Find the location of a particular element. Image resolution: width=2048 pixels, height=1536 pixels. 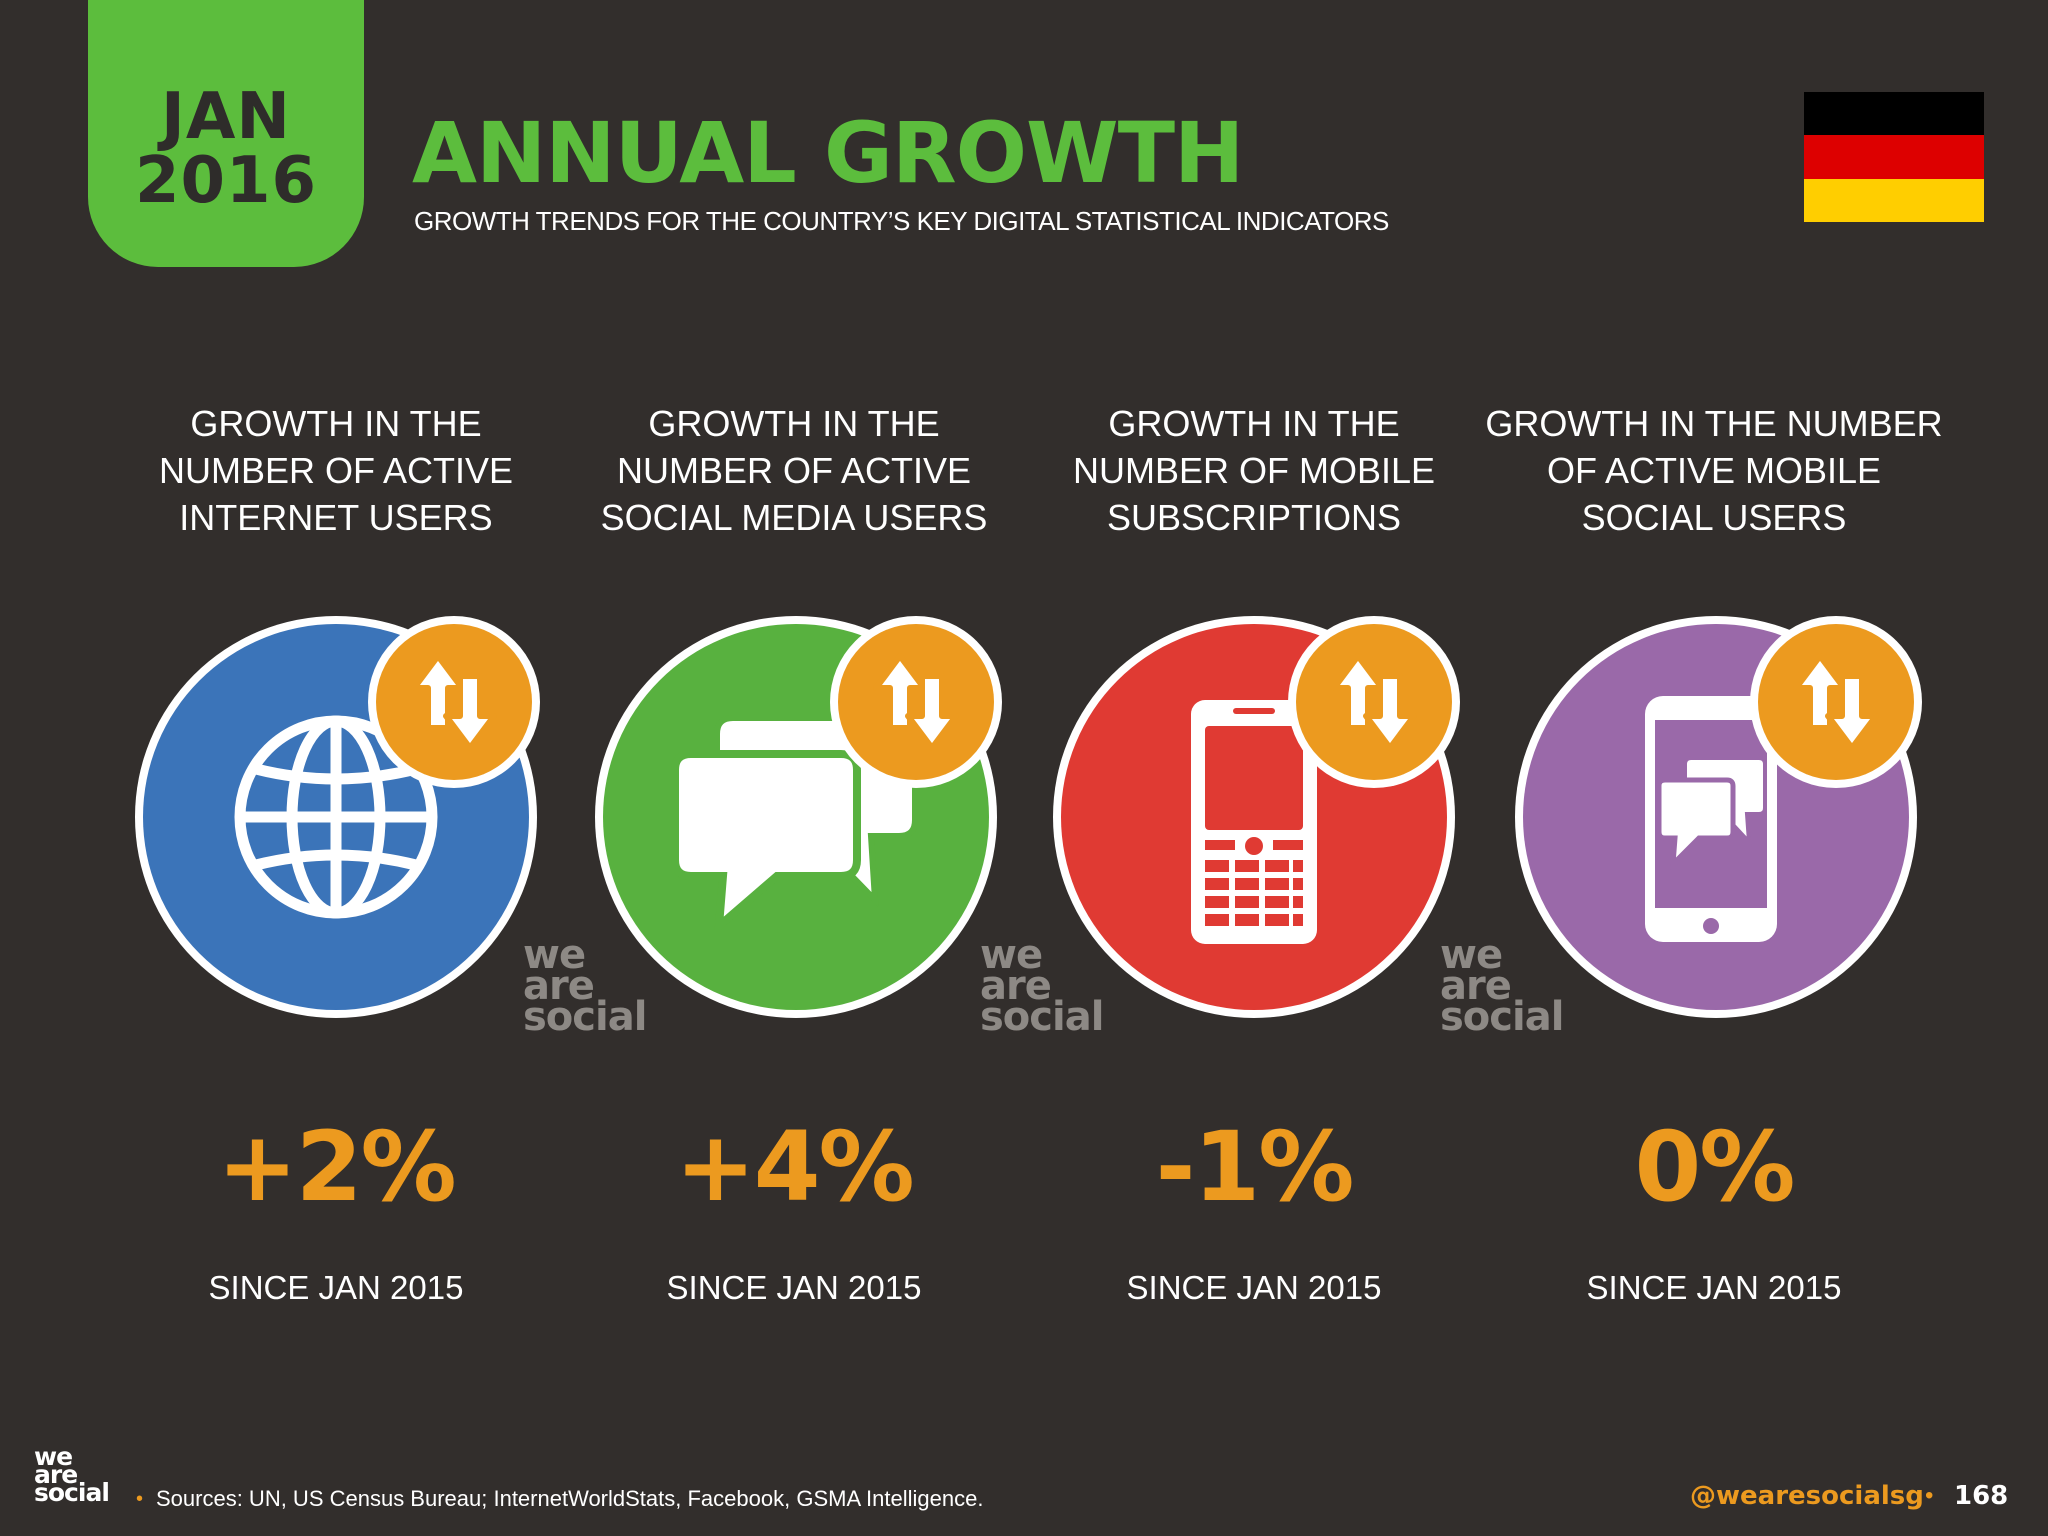

footer-logo: we are social is located at coordinates (72, 1474).